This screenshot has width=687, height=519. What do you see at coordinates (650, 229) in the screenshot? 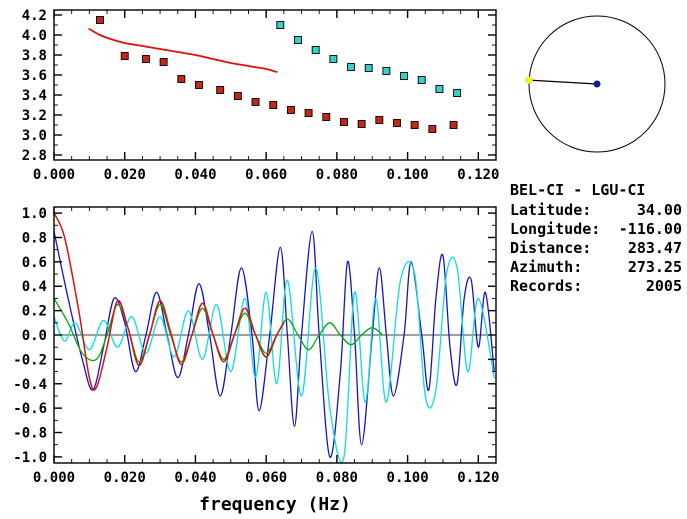
I see `longitude-value: -116.00` at bounding box center [650, 229].